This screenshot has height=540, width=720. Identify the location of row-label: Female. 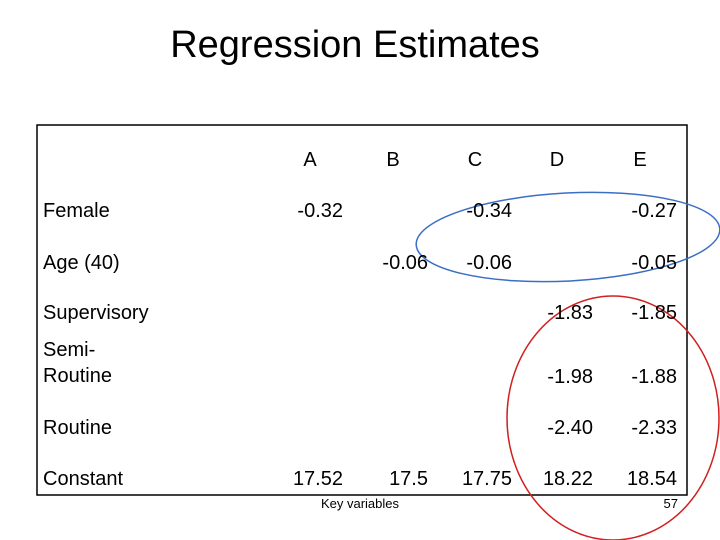
(76, 211).